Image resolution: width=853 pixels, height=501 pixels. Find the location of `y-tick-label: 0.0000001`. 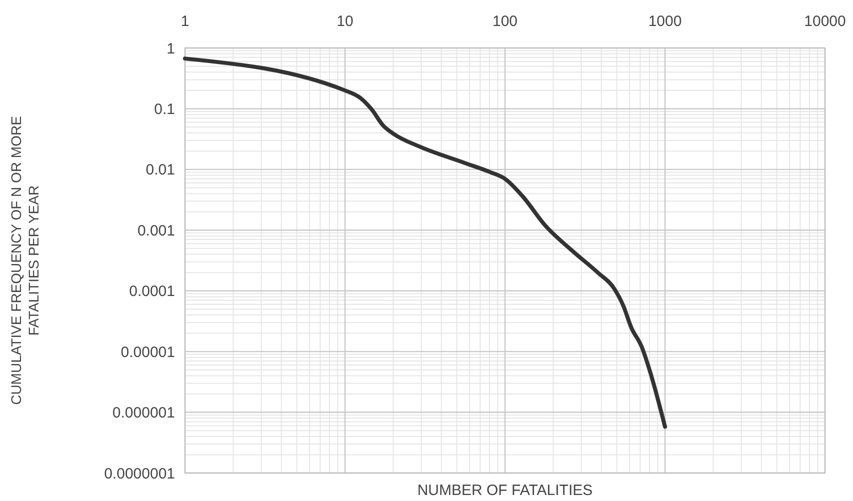

y-tick-label: 0.0000001 is located at coordinates (139, 473).